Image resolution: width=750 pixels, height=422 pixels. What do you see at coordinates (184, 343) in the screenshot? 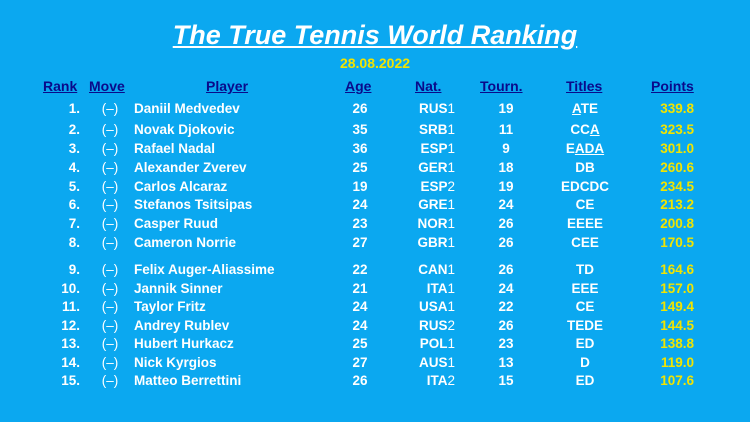
I see `player-cell: Hubert Hurkacz` at bounding box center [184, 343].